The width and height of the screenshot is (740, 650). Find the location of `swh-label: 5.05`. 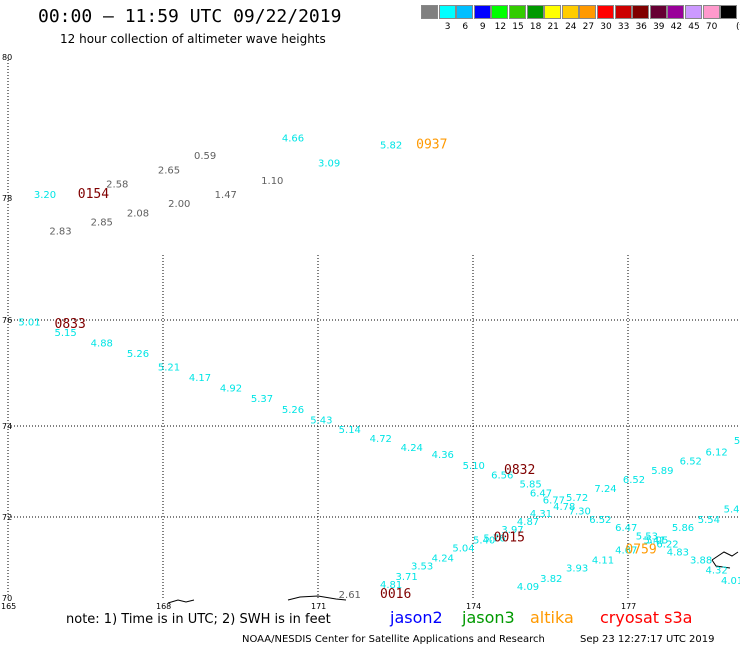

swh-label: 5.05 is located at coordinates (657, 540).